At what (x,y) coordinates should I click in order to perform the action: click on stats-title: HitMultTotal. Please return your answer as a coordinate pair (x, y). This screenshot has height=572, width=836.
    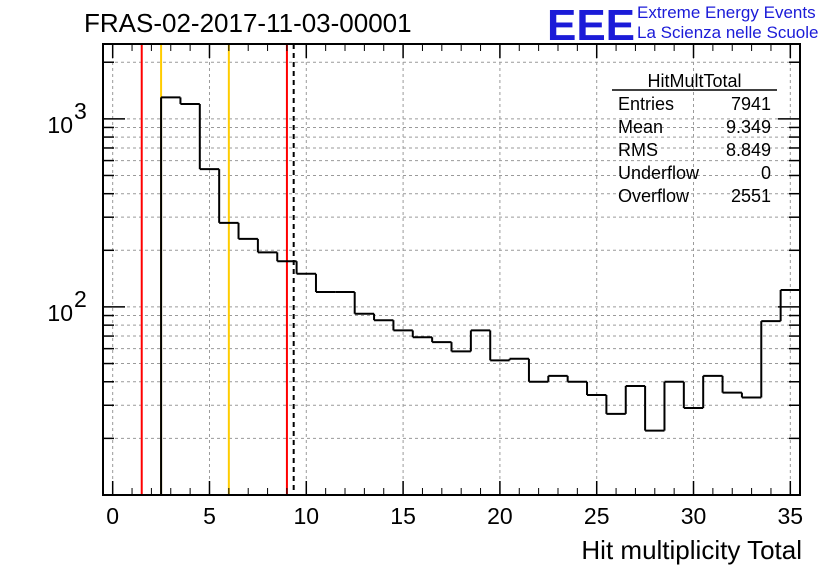
    Looking at the image, I should click on (694, 81).